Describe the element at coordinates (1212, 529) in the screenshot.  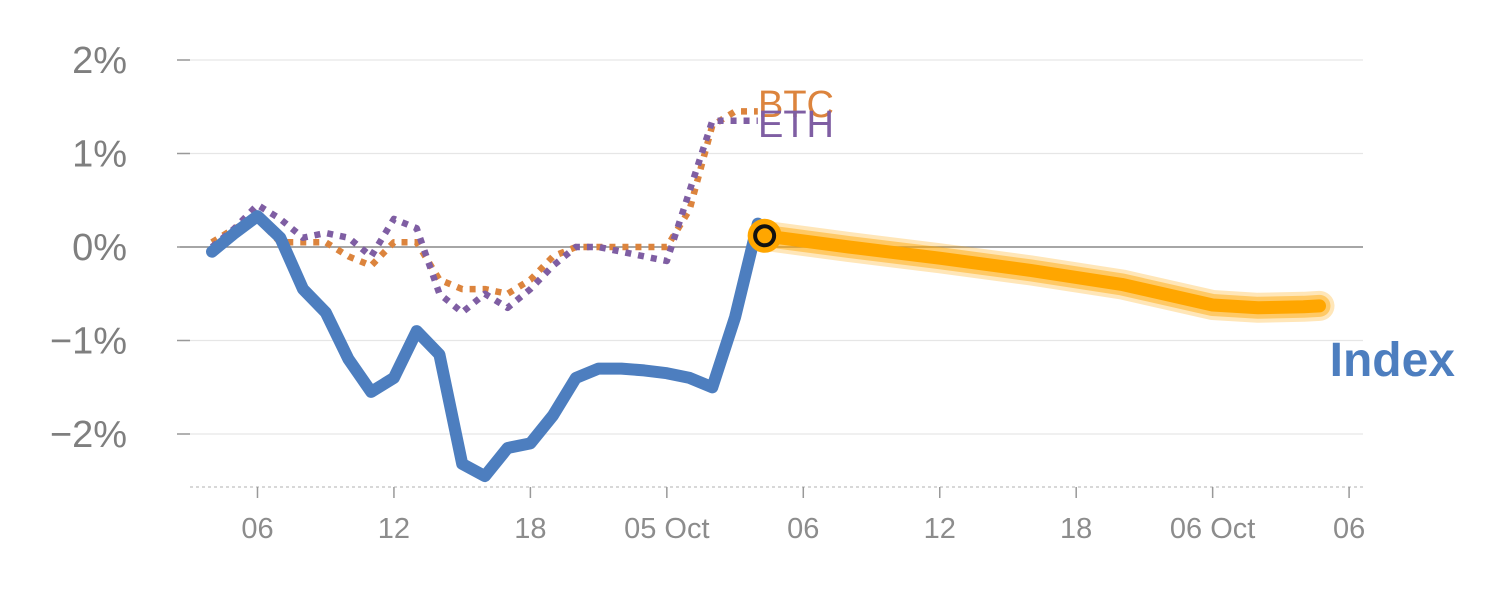
I see `x-tick-label: 06 Oct` at that location.